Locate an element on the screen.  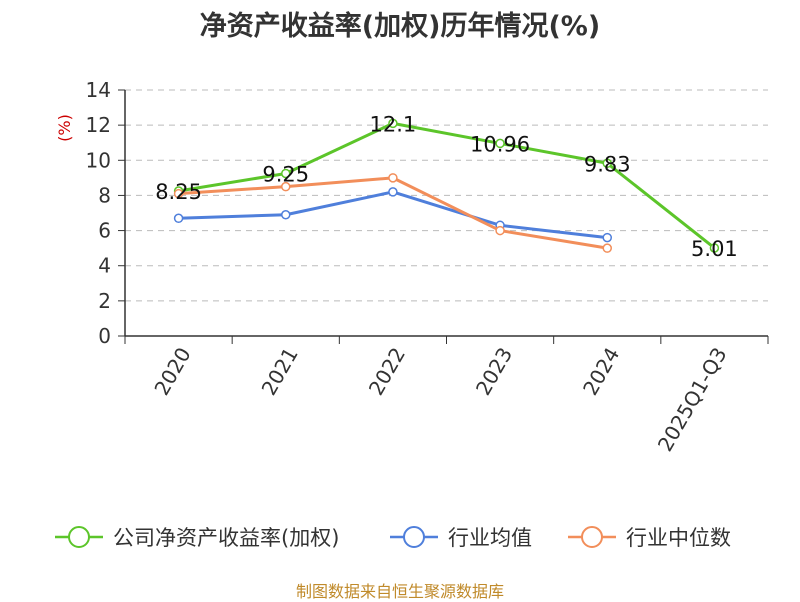
x-tick-label-2024: 2024 is located at coordinates (601, 371).